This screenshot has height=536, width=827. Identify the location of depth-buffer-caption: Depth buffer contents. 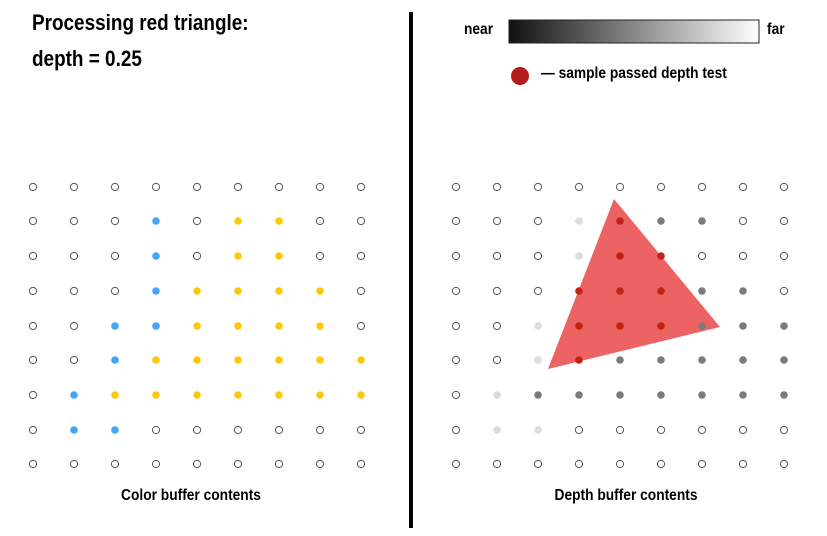
(626, 495).